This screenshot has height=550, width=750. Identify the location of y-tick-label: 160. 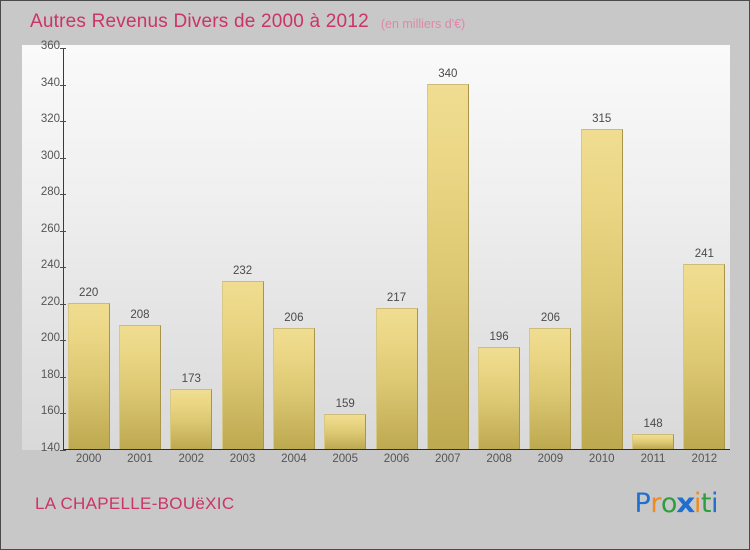
(50, 411).